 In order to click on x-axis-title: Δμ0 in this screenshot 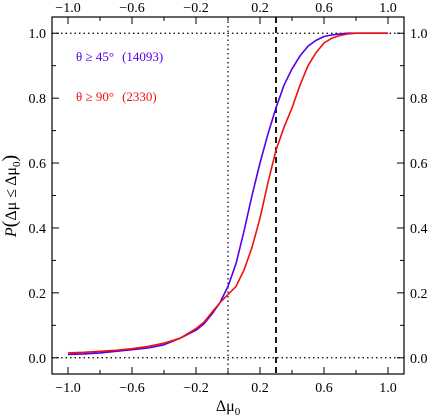, I will do `click(228, 407)`.